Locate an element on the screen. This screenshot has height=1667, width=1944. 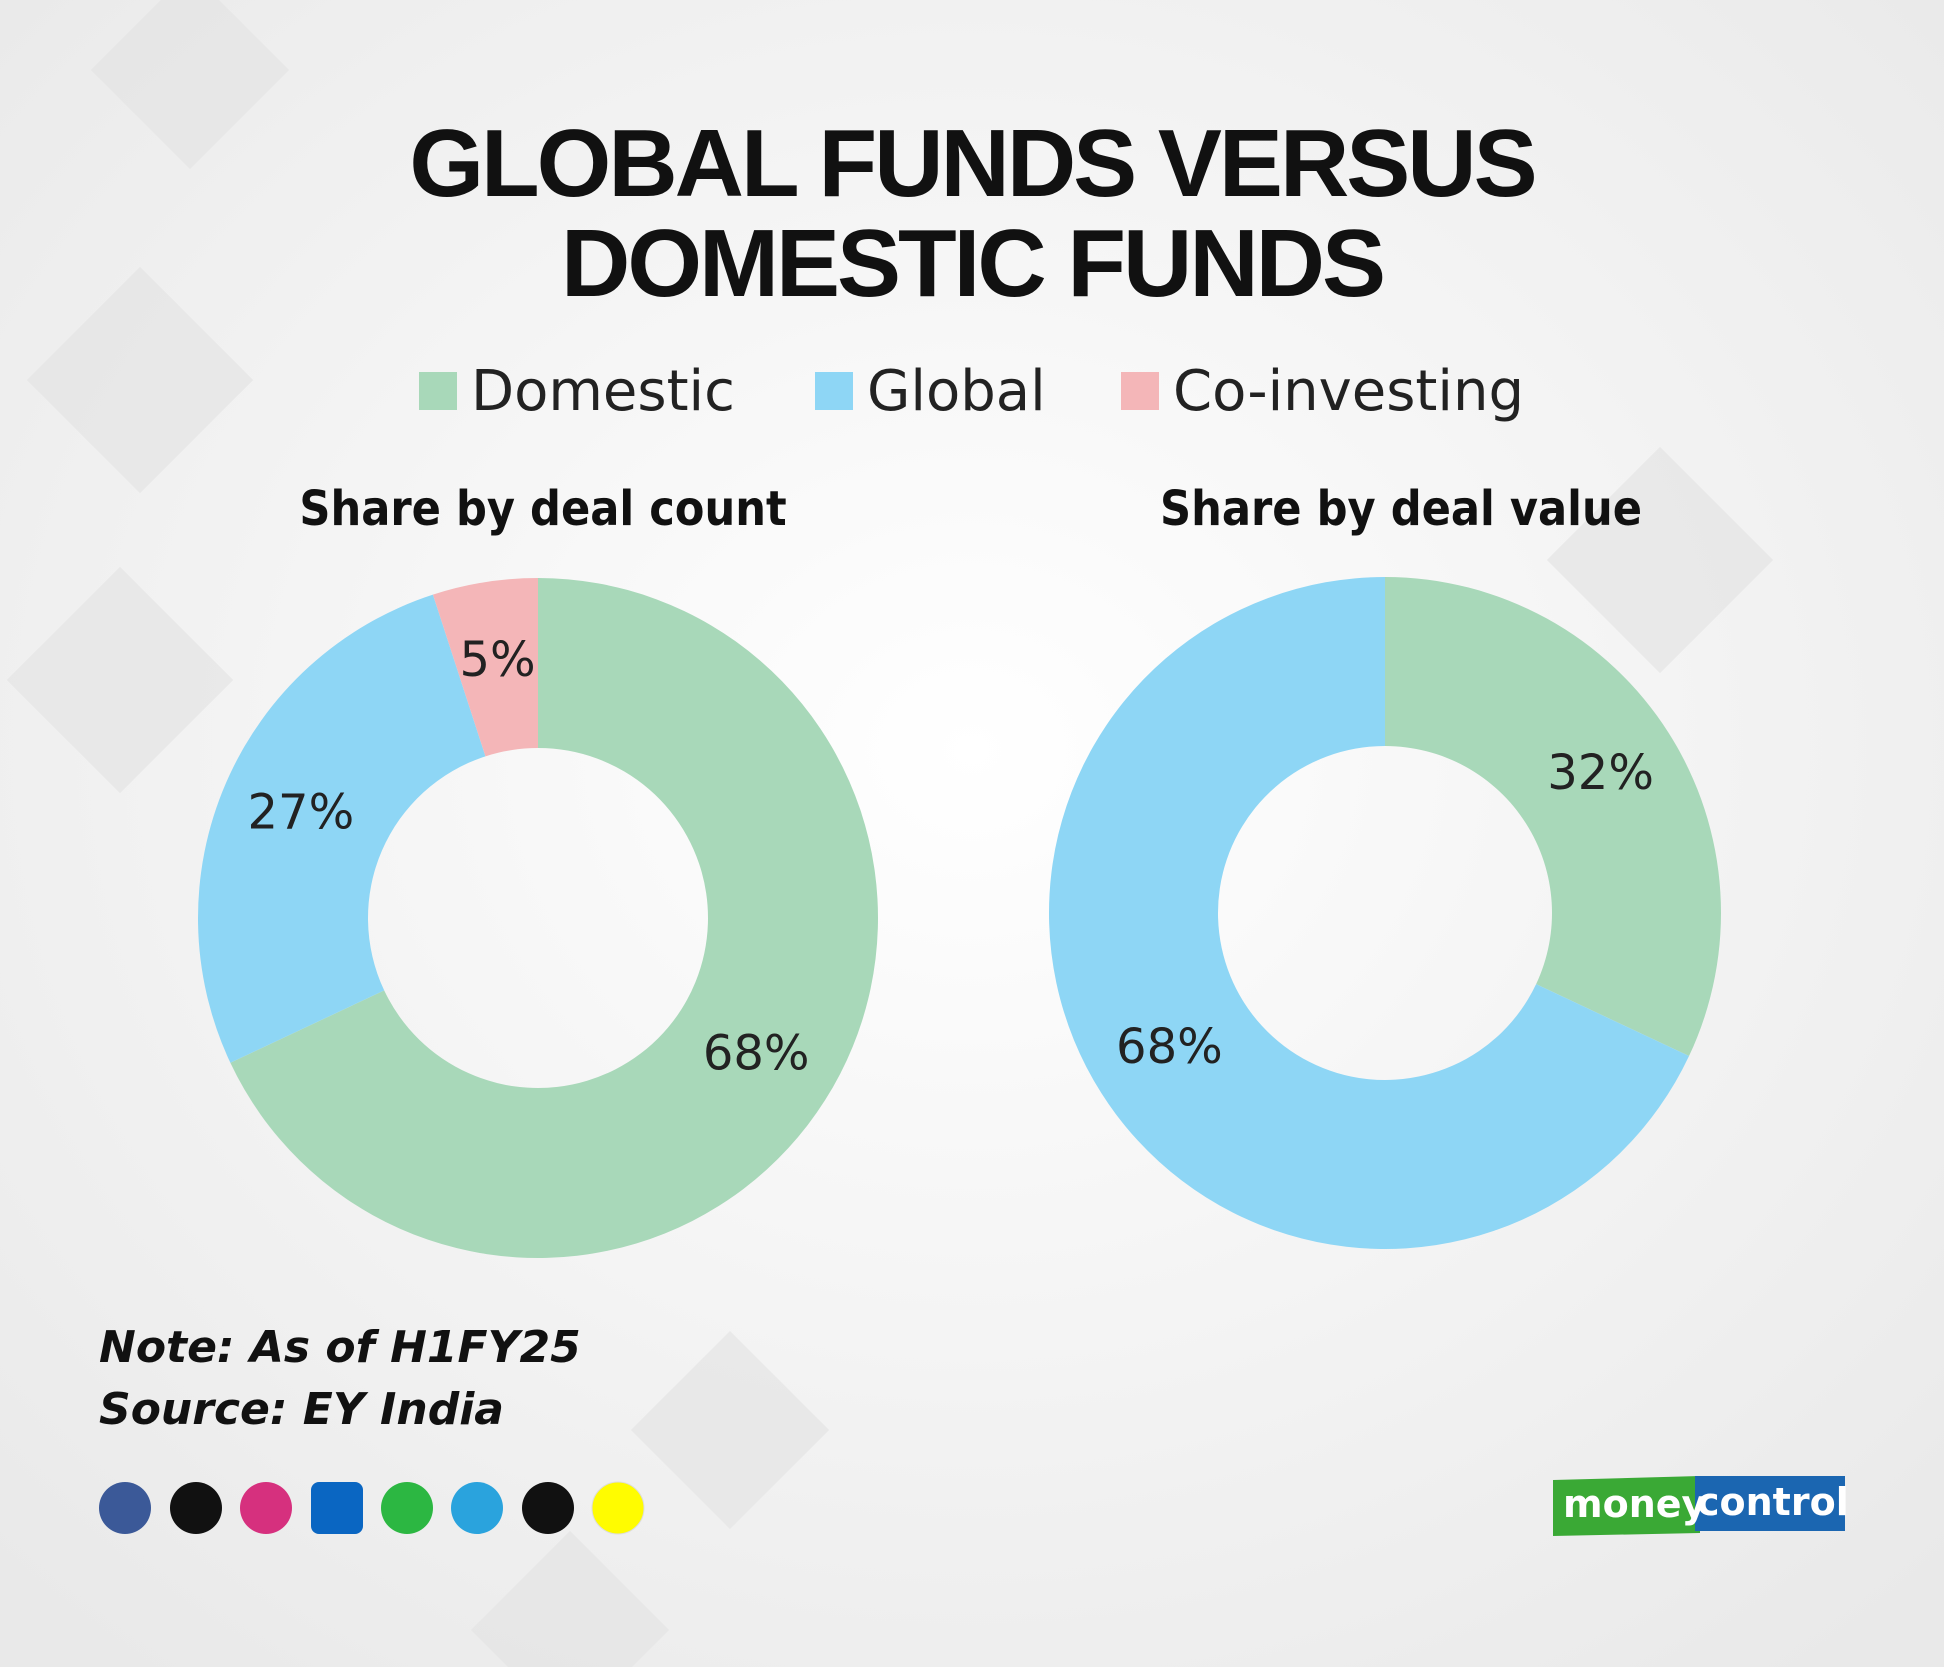
social-icons is located at coordinates (372, 1508).